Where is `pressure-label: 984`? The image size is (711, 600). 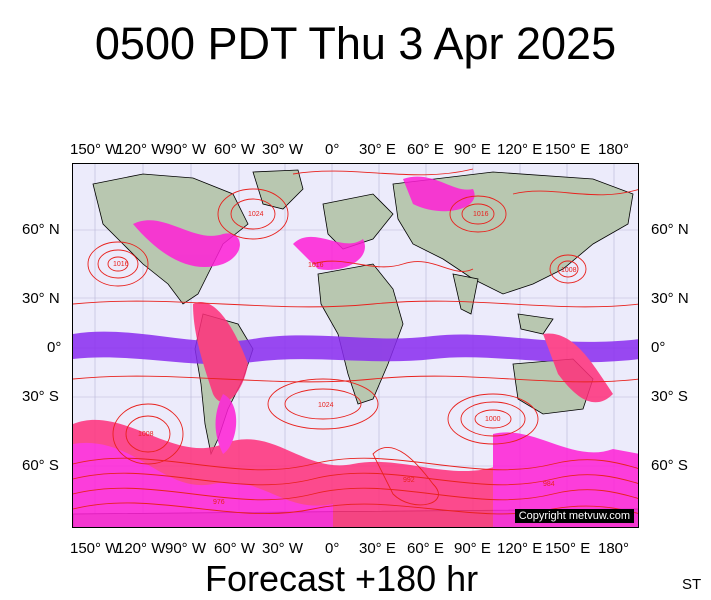
pressure-label: 984 is located at coordinates (549, 484).